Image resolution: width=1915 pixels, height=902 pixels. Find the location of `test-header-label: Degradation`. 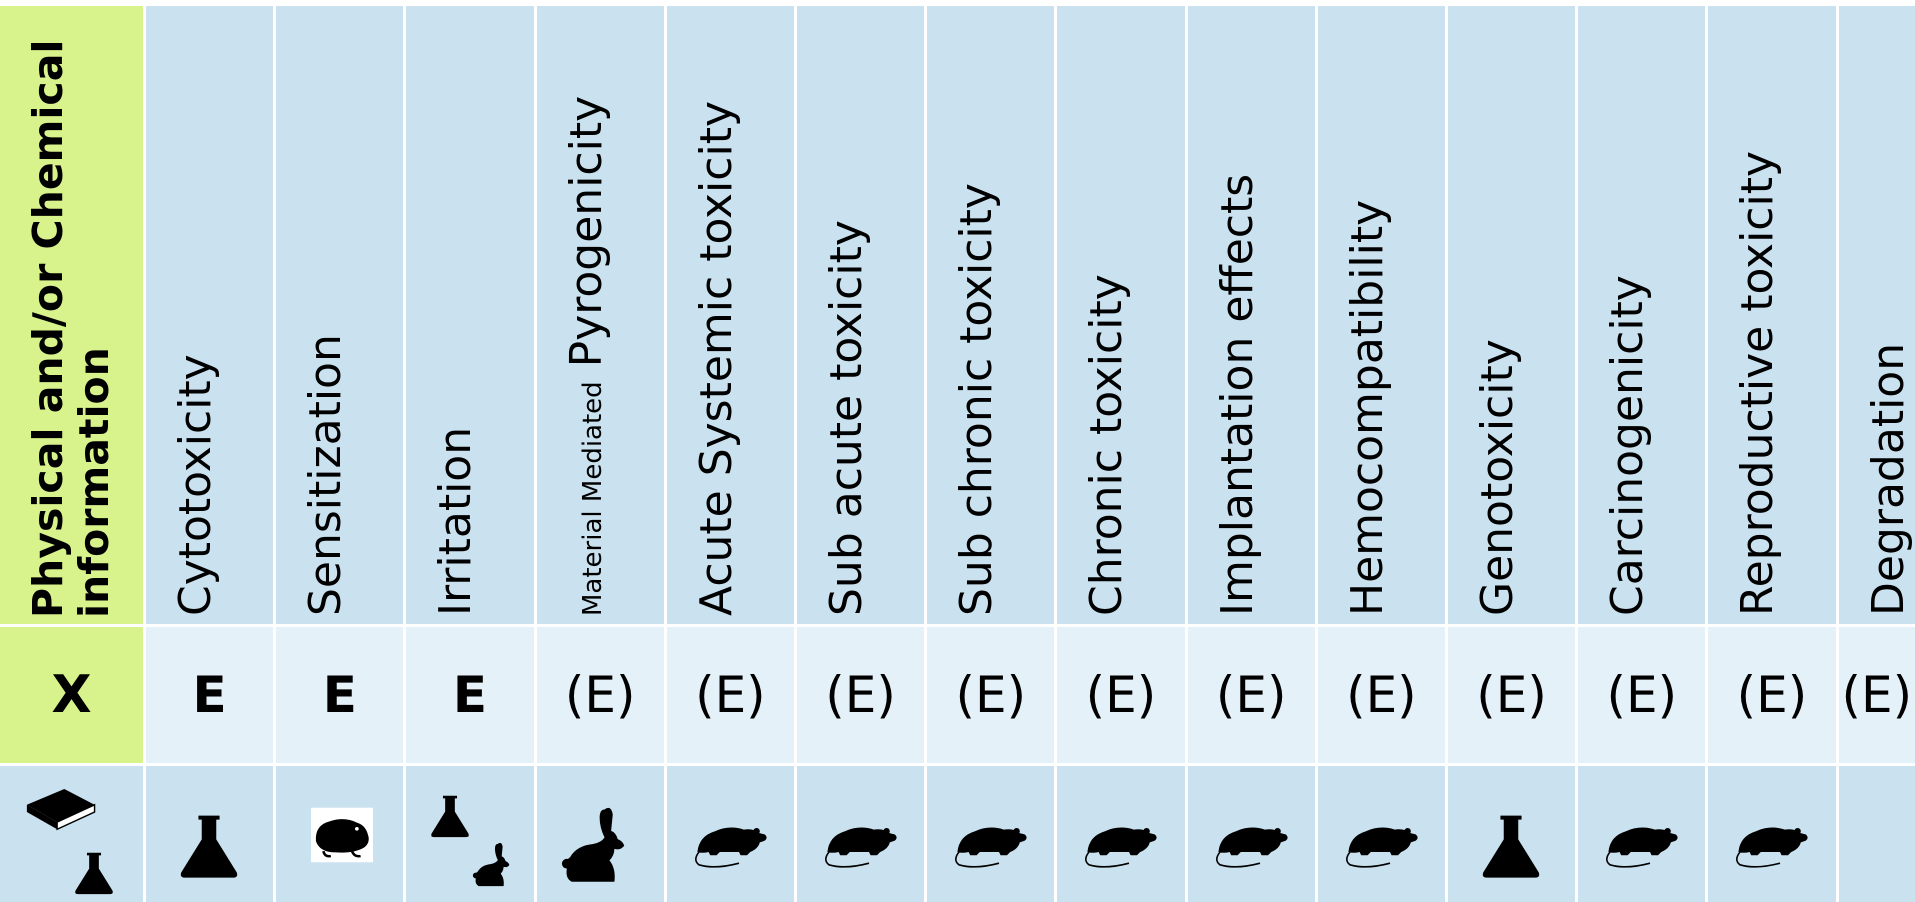

test-header-label: Degradation is located at coordinates (1888, 479).